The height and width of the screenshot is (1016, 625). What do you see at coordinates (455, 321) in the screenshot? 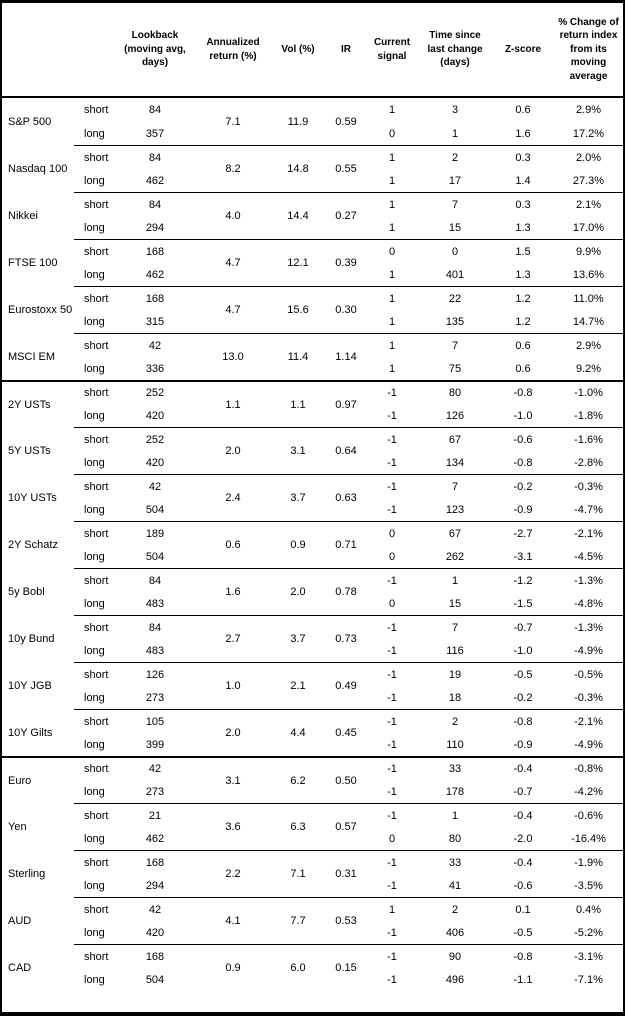
I see `time-since-value: 135` at bounding box center [455, 321].